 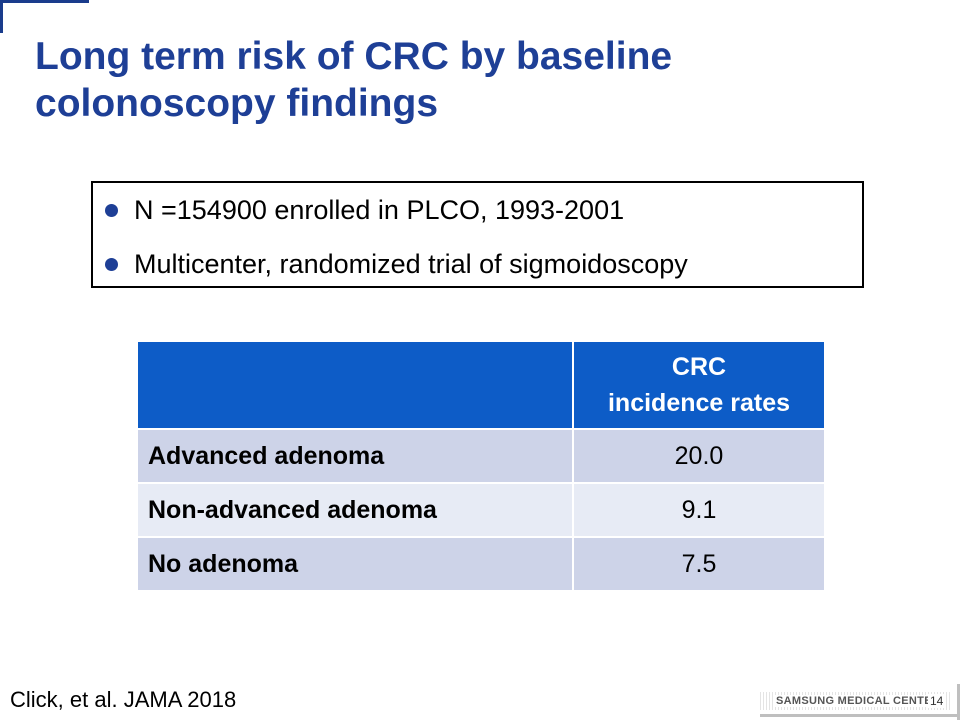 I want to click on bullet-item: N =154900 enrolled in PLCO, 1993-2001, so click(x=364, y=210).